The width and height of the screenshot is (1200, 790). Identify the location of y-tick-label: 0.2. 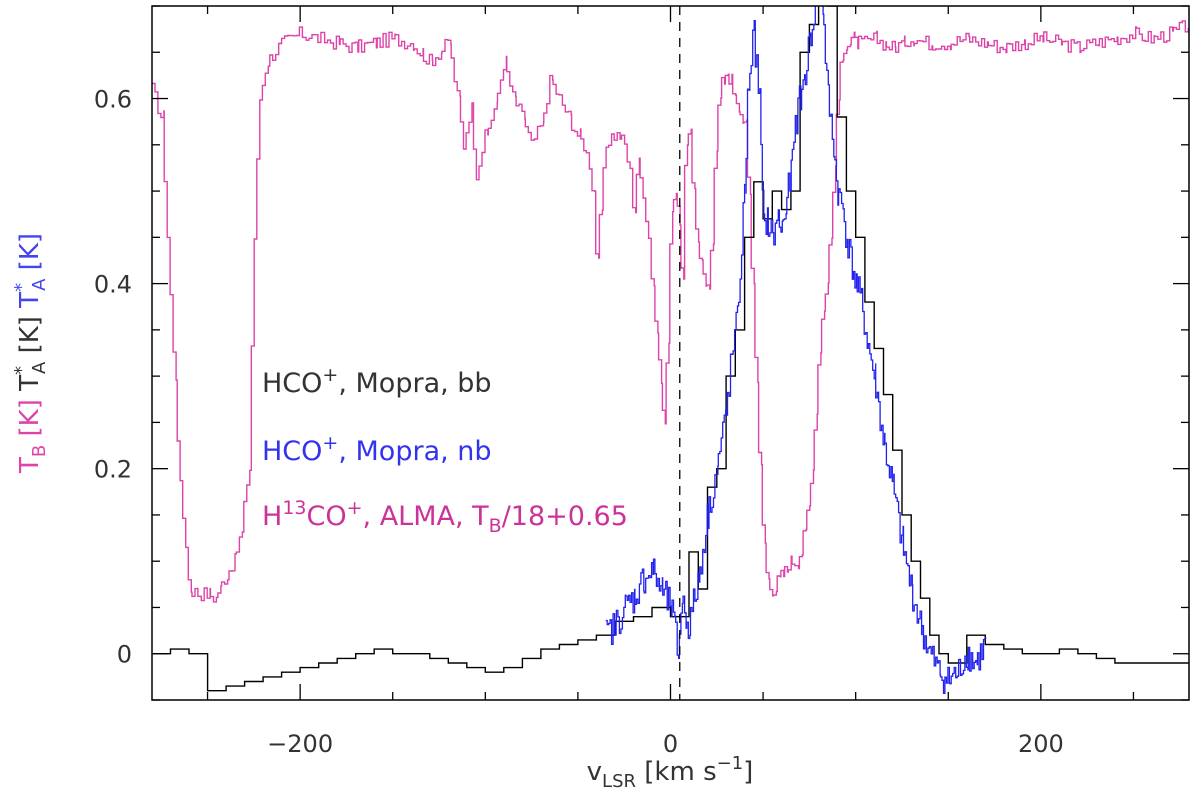
(113, 470).